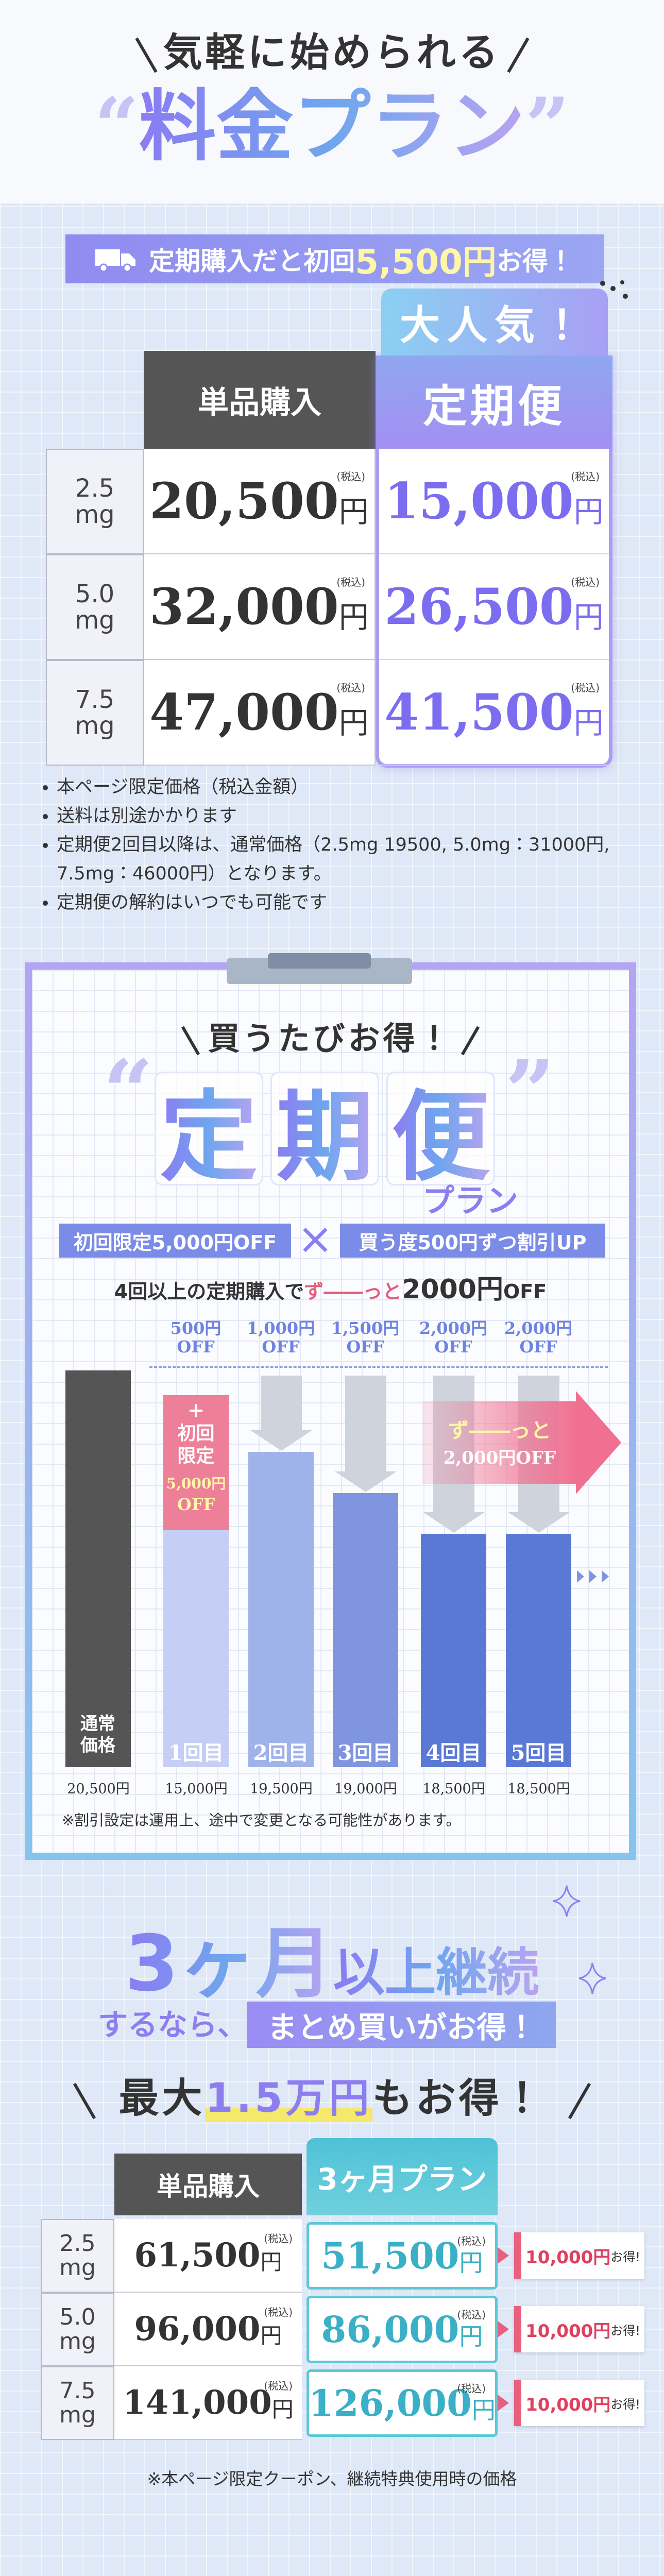 This screenshot has height=2576, width=664. I want to click on dose-cell: 2.5 mg, so click(95, 501).